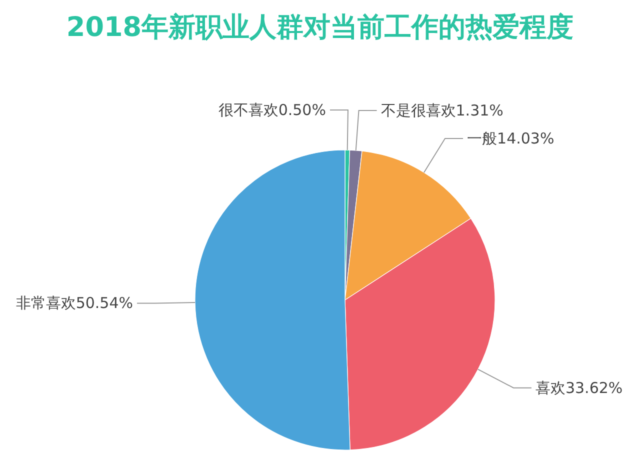 The width and height of the screenshot is (640, 465). I want to click on slice-label: 非常喜欢50.54%, so click(75, 303).